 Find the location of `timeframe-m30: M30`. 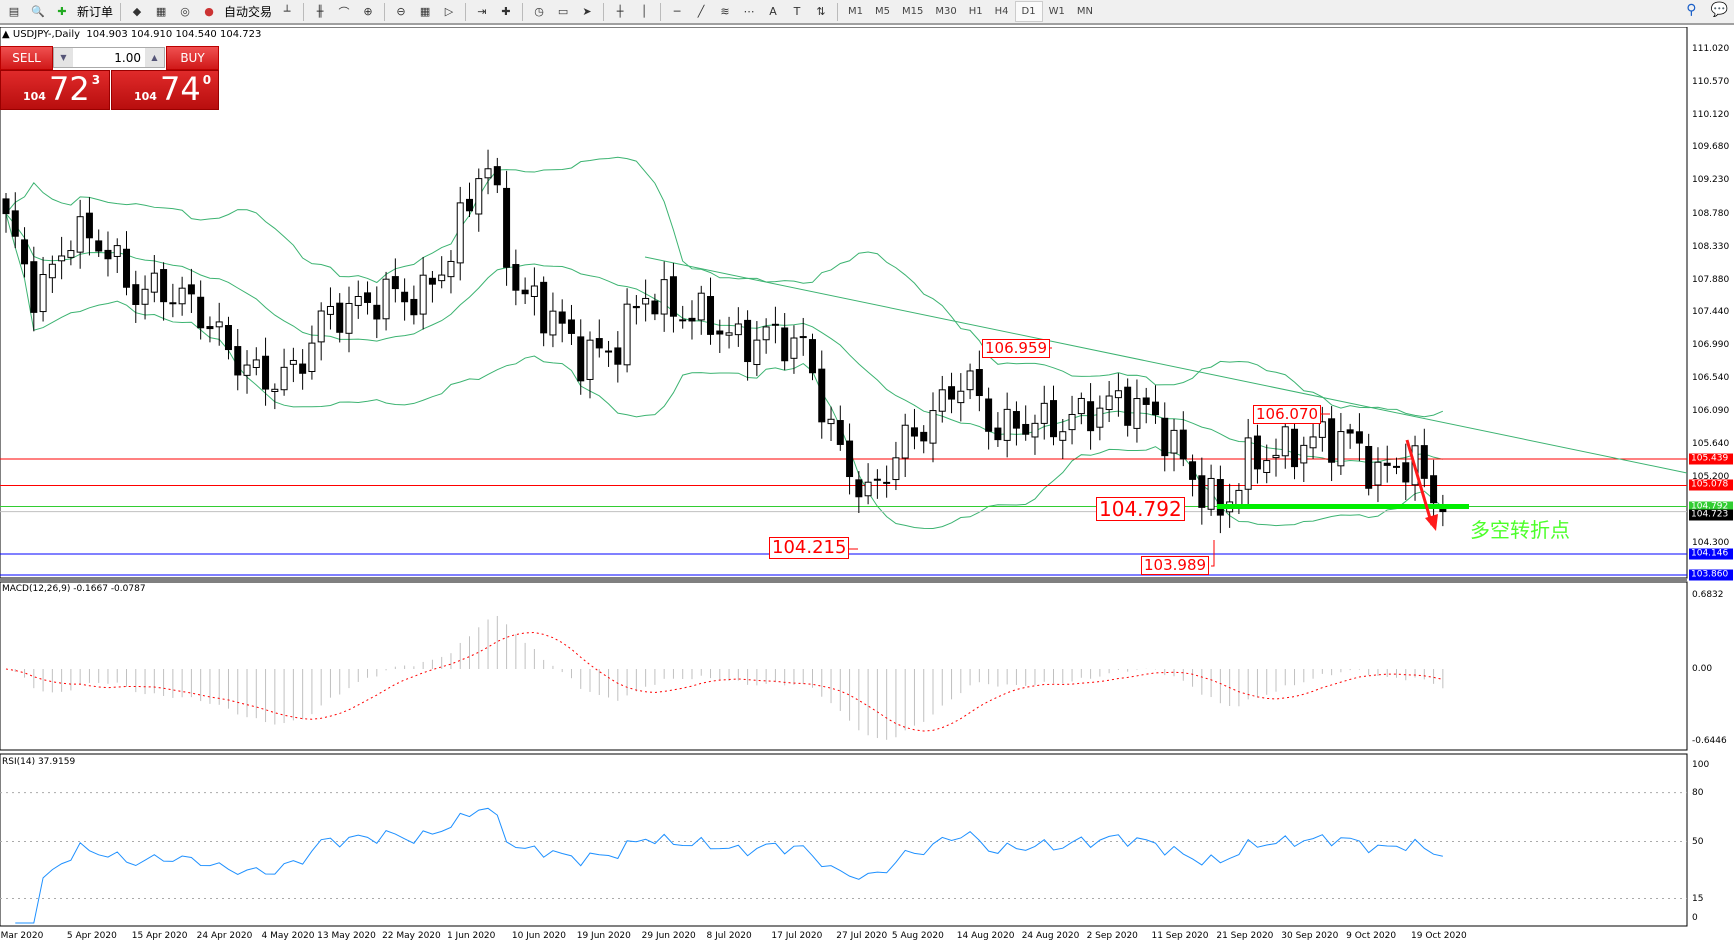

timeframe-m30: M30 is located at coordinates (946, 11).